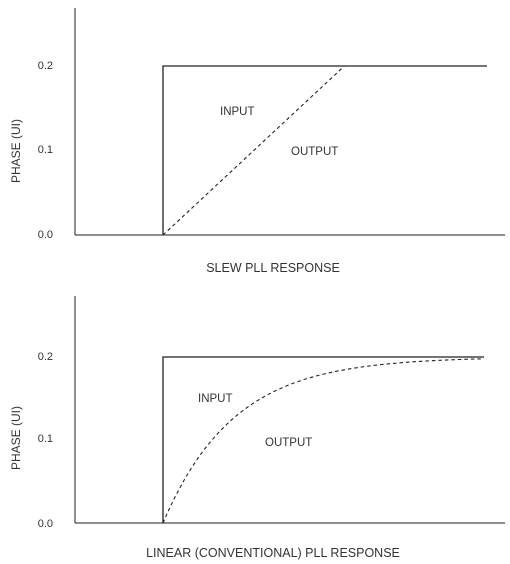 The height and width of the screenshot is (564, 510). What do you see at coordinates (273, 553) in the screenshot?
I see `chart-title: LINEAR (CONVENTIONAL) PLL RESPONSE` at bounding box center [273, 553].